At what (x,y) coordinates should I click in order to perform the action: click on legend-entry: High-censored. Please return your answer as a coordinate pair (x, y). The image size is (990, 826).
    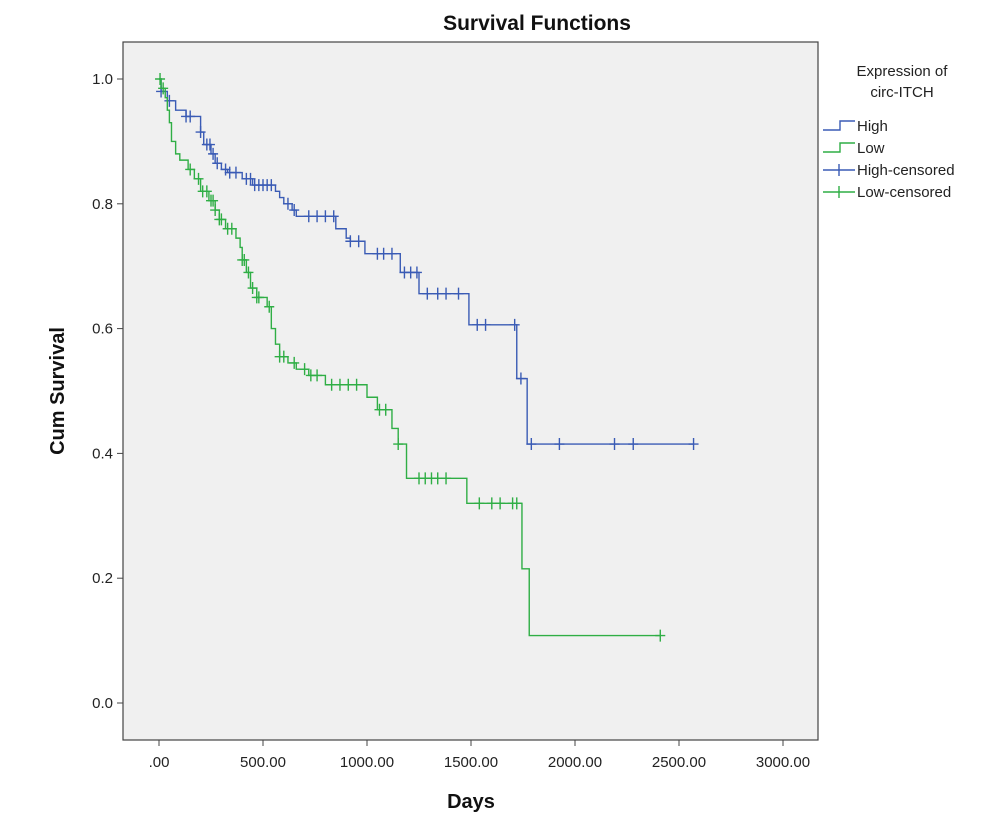
    Looking at the image, I should click on (906, 170).